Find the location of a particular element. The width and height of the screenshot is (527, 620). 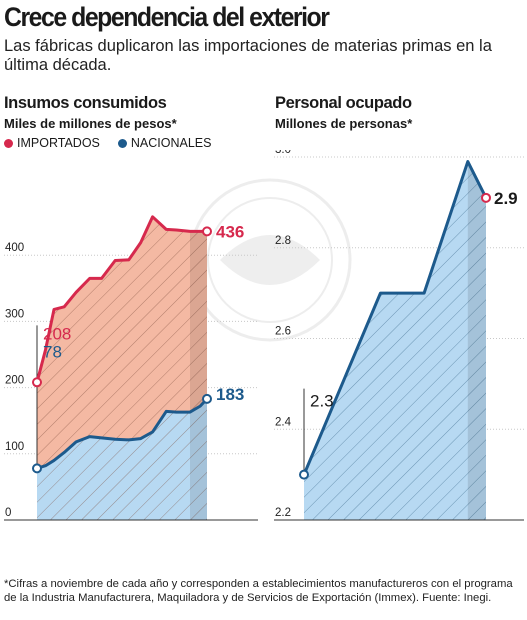

y-tick-label: 3.0 is located at coordinates (283, 153).